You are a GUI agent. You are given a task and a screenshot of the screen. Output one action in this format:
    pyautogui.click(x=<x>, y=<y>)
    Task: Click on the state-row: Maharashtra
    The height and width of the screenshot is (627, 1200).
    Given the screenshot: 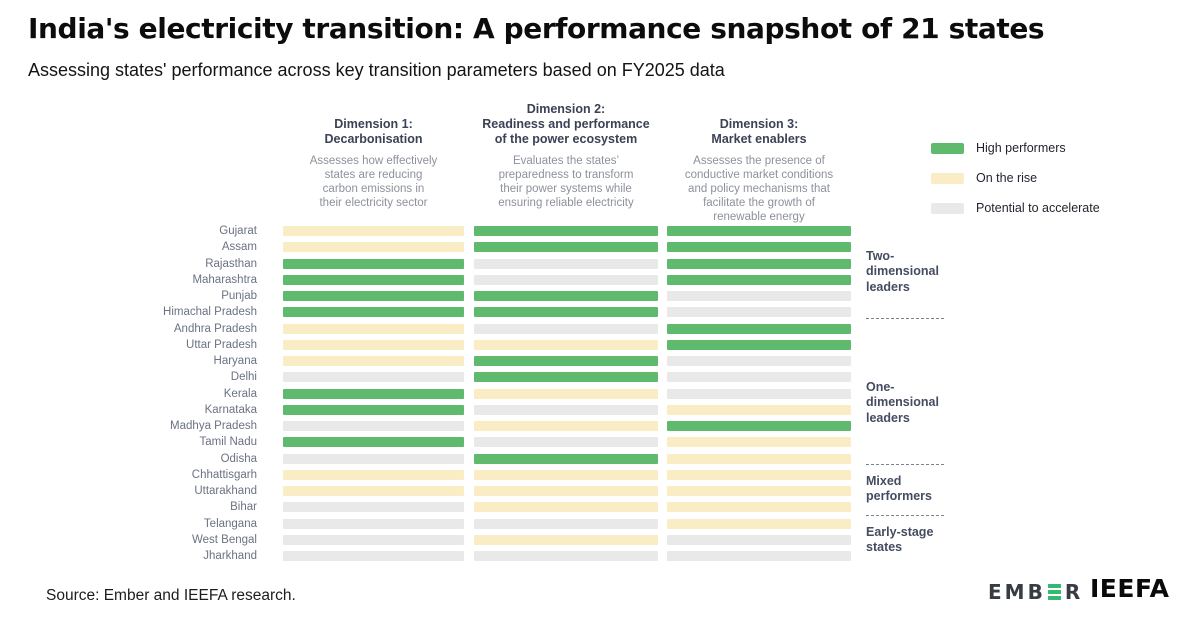 What is the action you would take?
    pyautogui.click(x=425, y=280)
    